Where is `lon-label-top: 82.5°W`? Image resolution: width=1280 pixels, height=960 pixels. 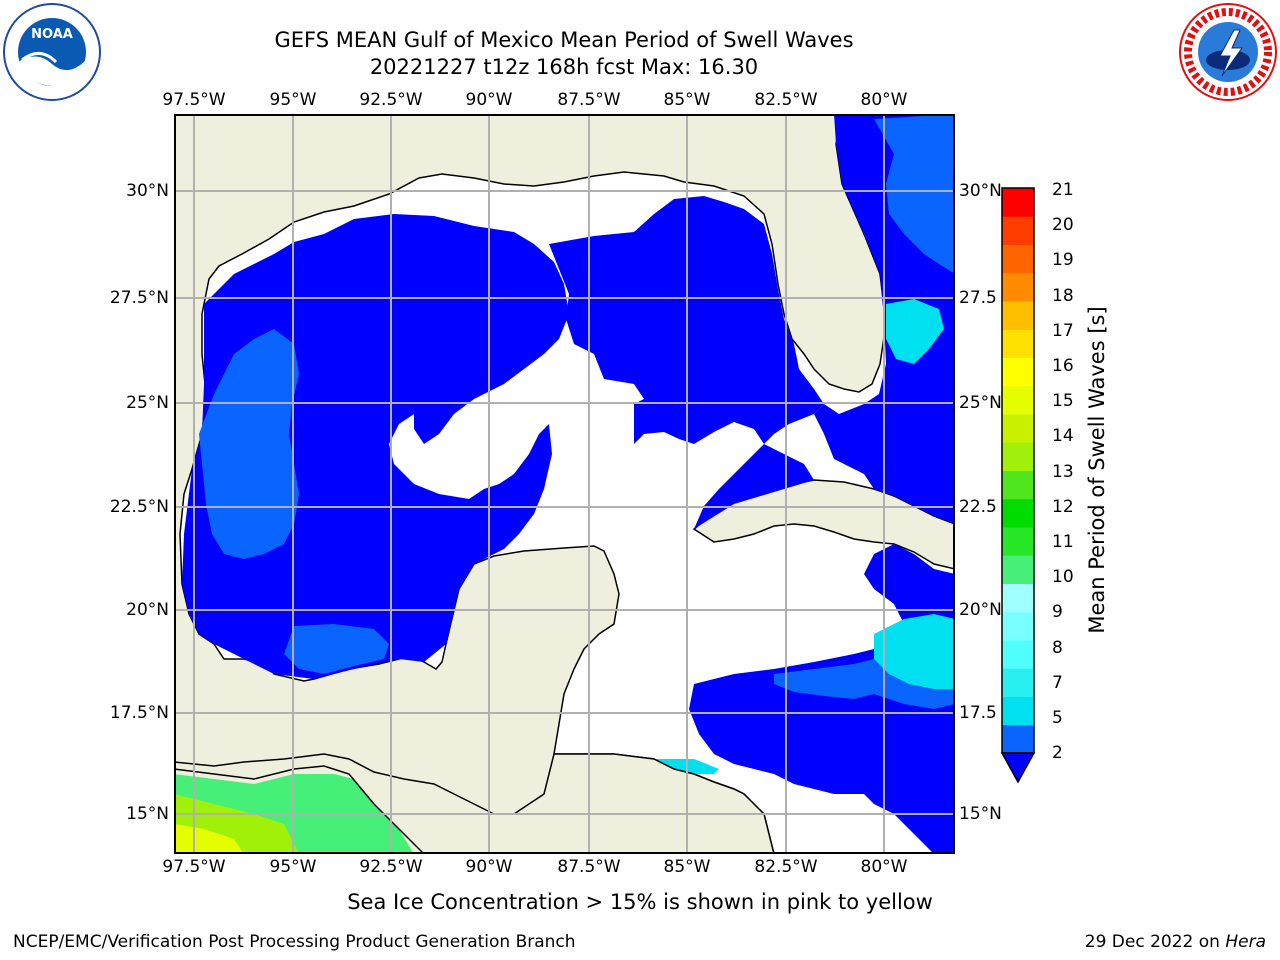
lon-label-top: 82.5°W is located at coordinates (786, 100).